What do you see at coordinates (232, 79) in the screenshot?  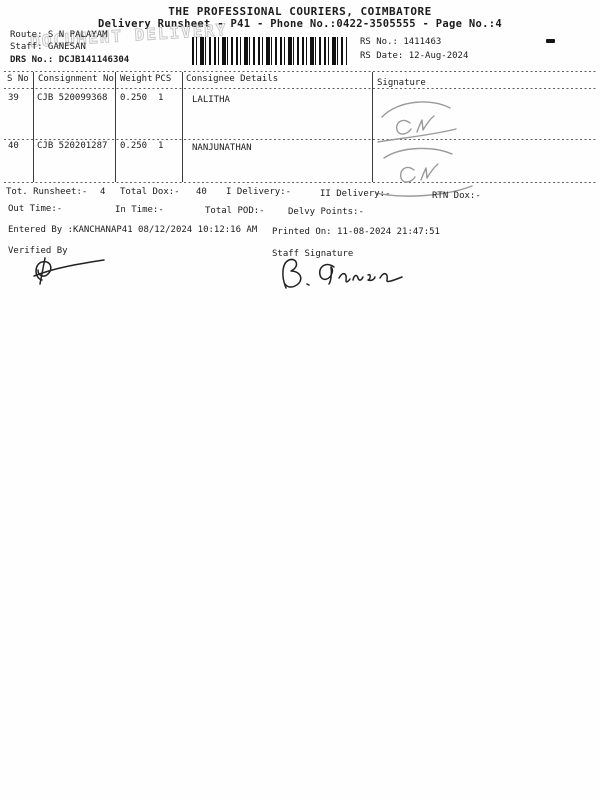 I see `col-header-consignee: Consignee Details` at bounding box center [232, 79].